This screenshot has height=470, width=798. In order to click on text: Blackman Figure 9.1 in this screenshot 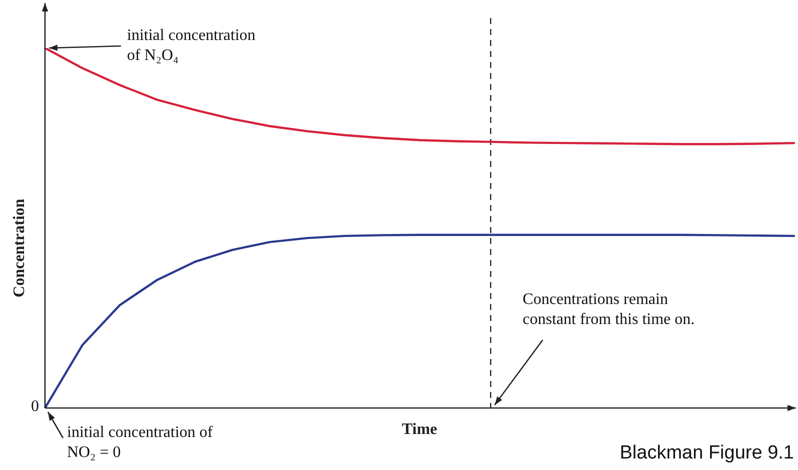, I will do `click(707, 453)`.